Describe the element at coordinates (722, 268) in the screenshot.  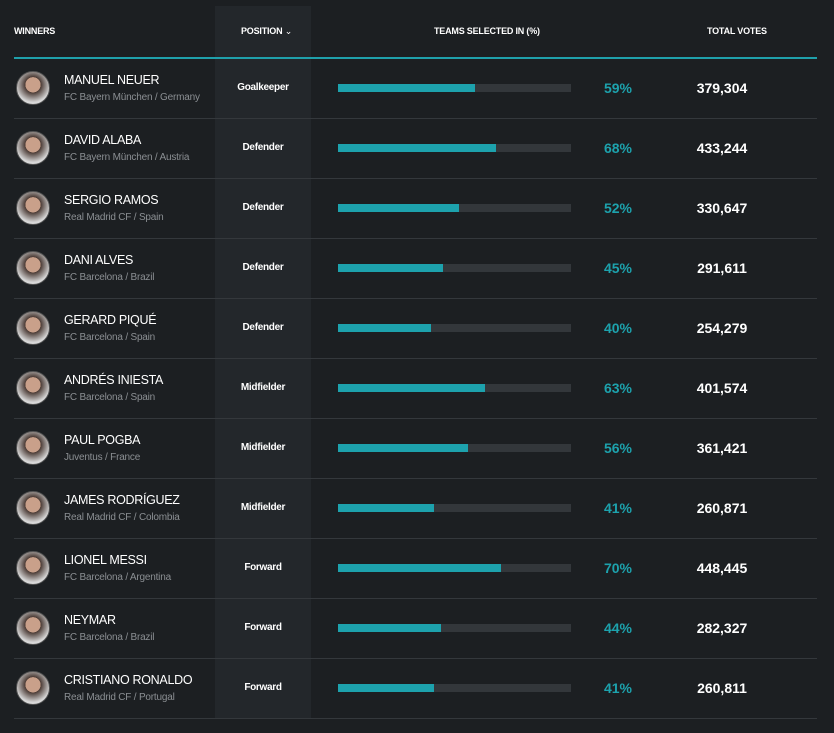
I see `total-votes: 291,611` at that location.